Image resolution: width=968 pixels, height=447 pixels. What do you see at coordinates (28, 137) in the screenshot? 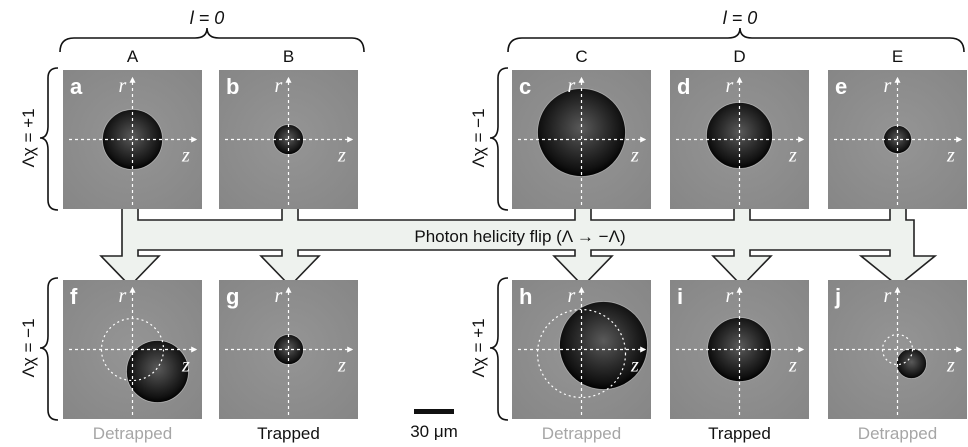
I see `row-label-top-left: Λχ = +1` at bounding box center [28, 137].